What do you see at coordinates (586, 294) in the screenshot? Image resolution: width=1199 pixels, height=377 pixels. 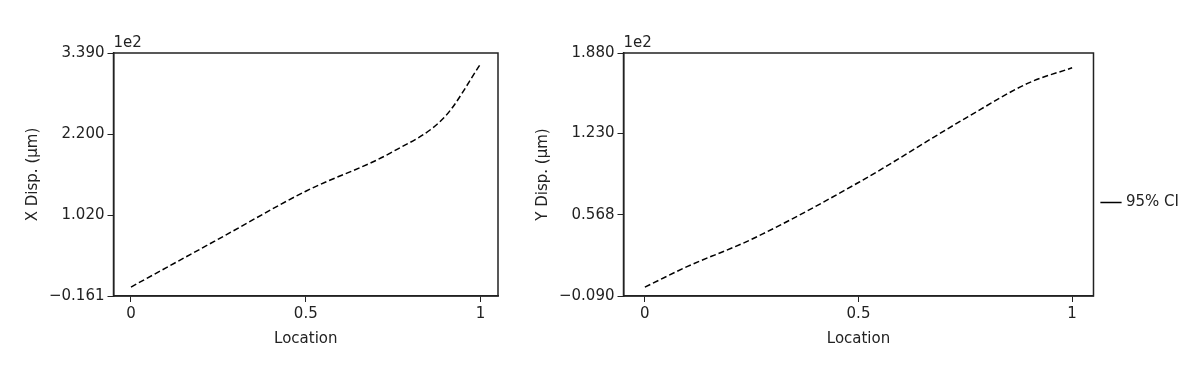 I see `y-tick-label: −0.090` at bounding box center [586, 294].